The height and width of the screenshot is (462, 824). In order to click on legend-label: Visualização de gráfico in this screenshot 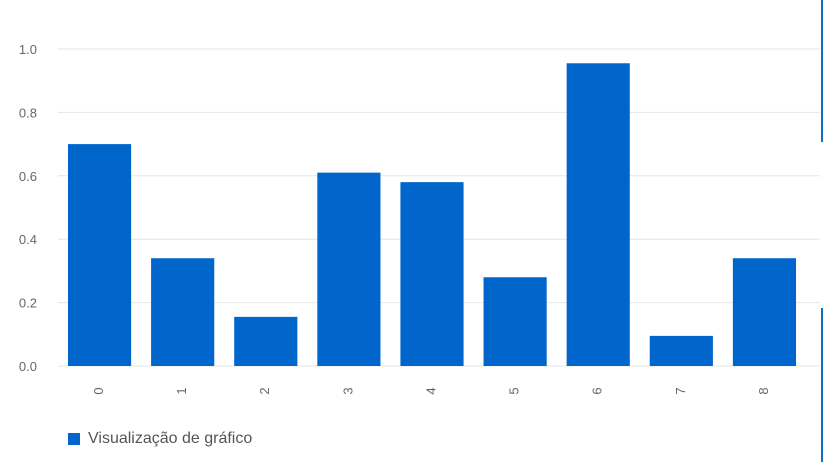, I will do `click(170, 438)`.